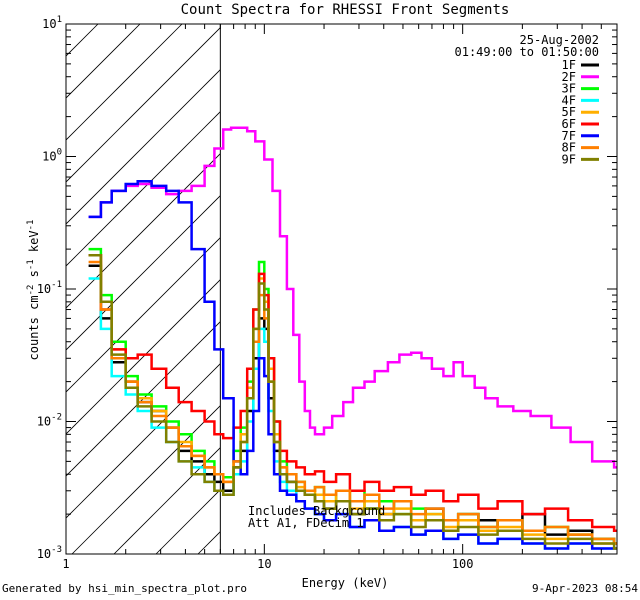 The image size is (640, 600). I want to click on annotation-line-1: Includes Background, so click(316, 511).